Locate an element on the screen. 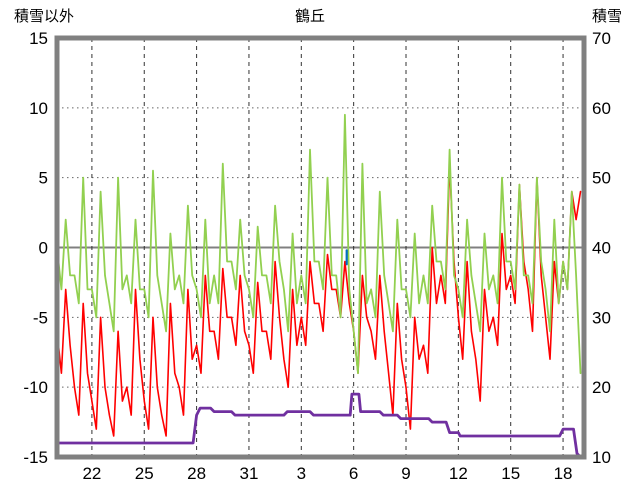 The image size is (636, 501). left-y-tick-label: -10 is located at coordinates (35, 387).